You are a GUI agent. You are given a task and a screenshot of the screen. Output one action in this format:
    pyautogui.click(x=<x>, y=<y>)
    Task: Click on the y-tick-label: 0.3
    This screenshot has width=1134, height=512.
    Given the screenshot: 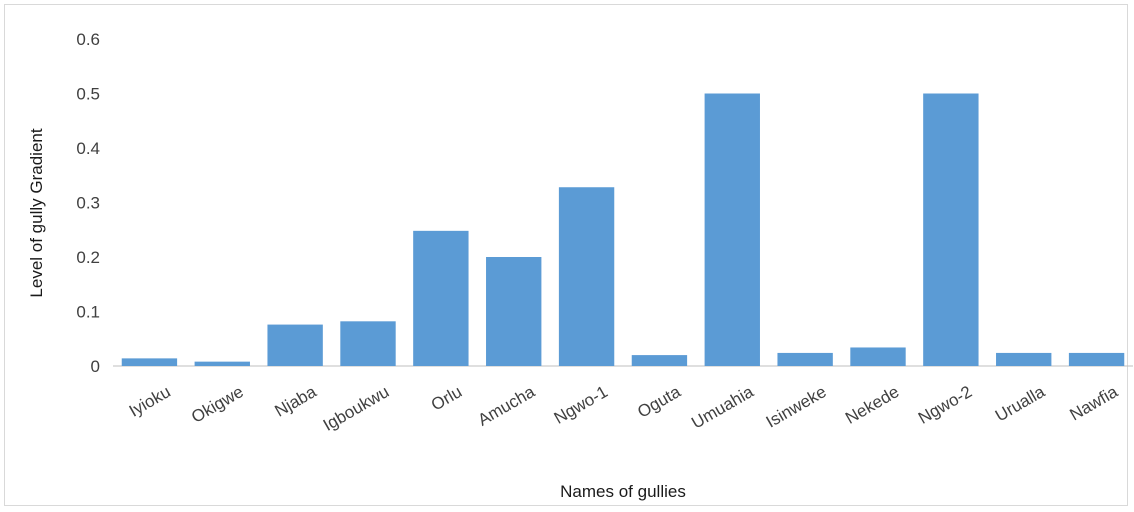 What is the action you would take?
    pyautogui.click(x=88, y=203)
    